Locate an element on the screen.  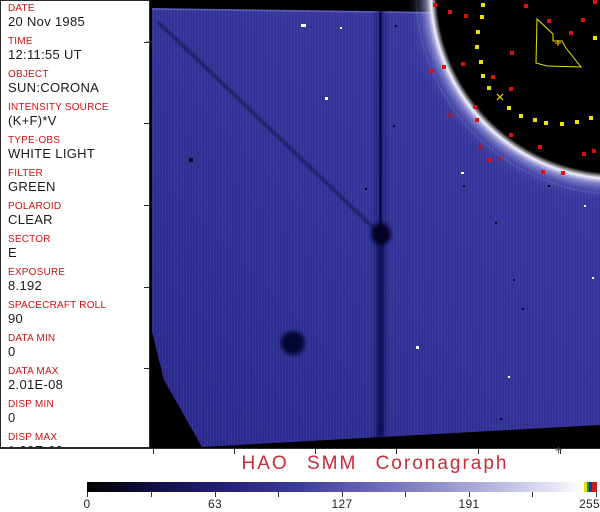
colorbar-label: 191 is located at coordinates (469, 504).